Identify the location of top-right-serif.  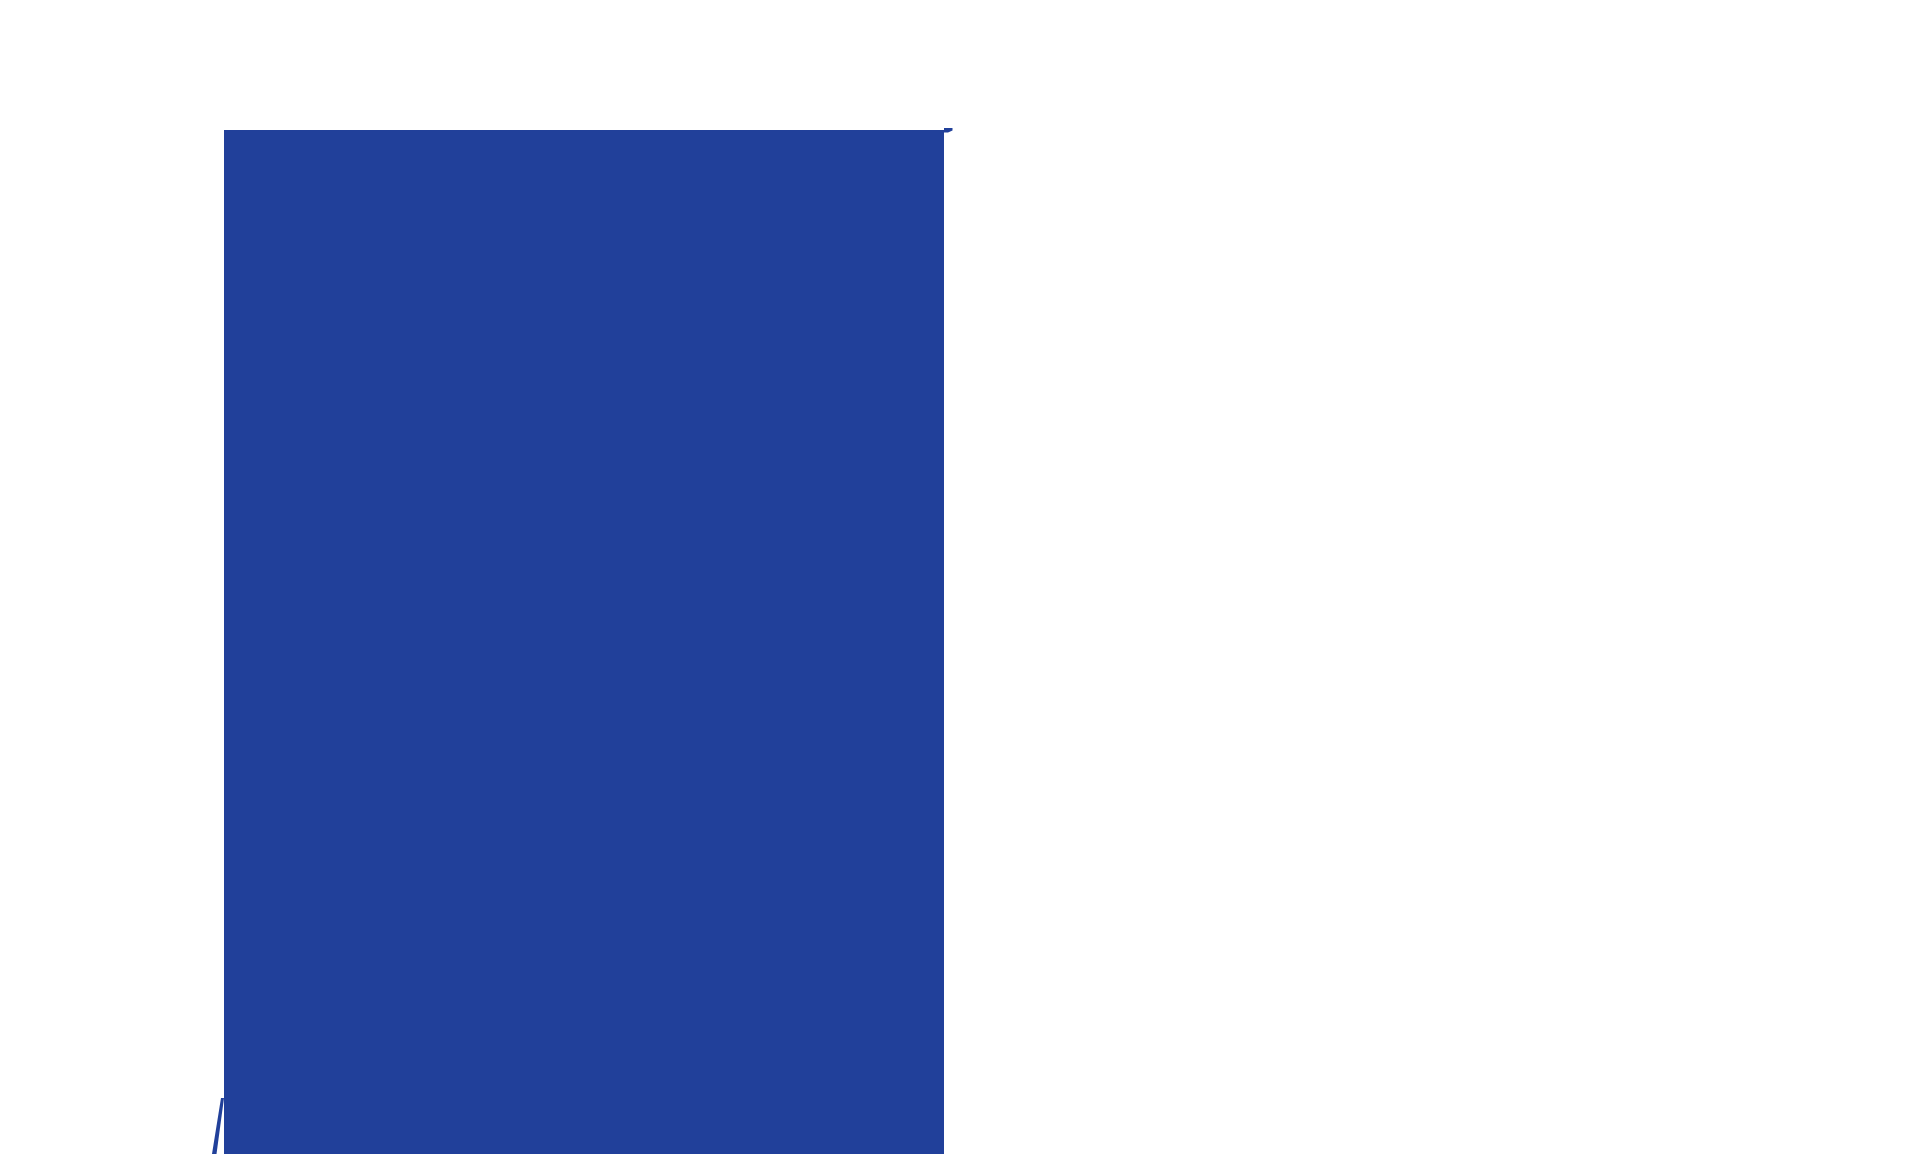
(948, 130).